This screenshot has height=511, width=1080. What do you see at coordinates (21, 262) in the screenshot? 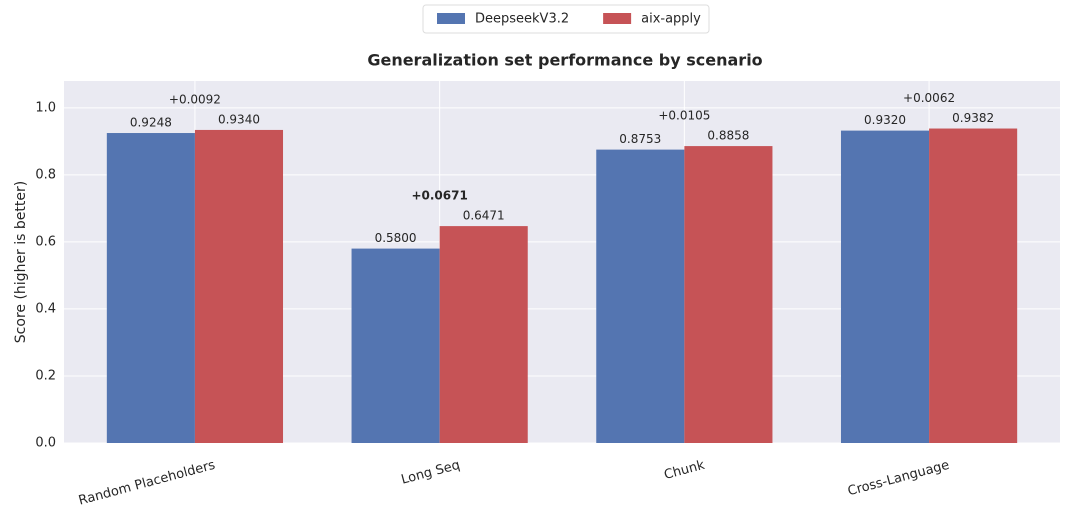
I see `y-axis-label: Score (higher is better)` at bounding box center [21, 262].